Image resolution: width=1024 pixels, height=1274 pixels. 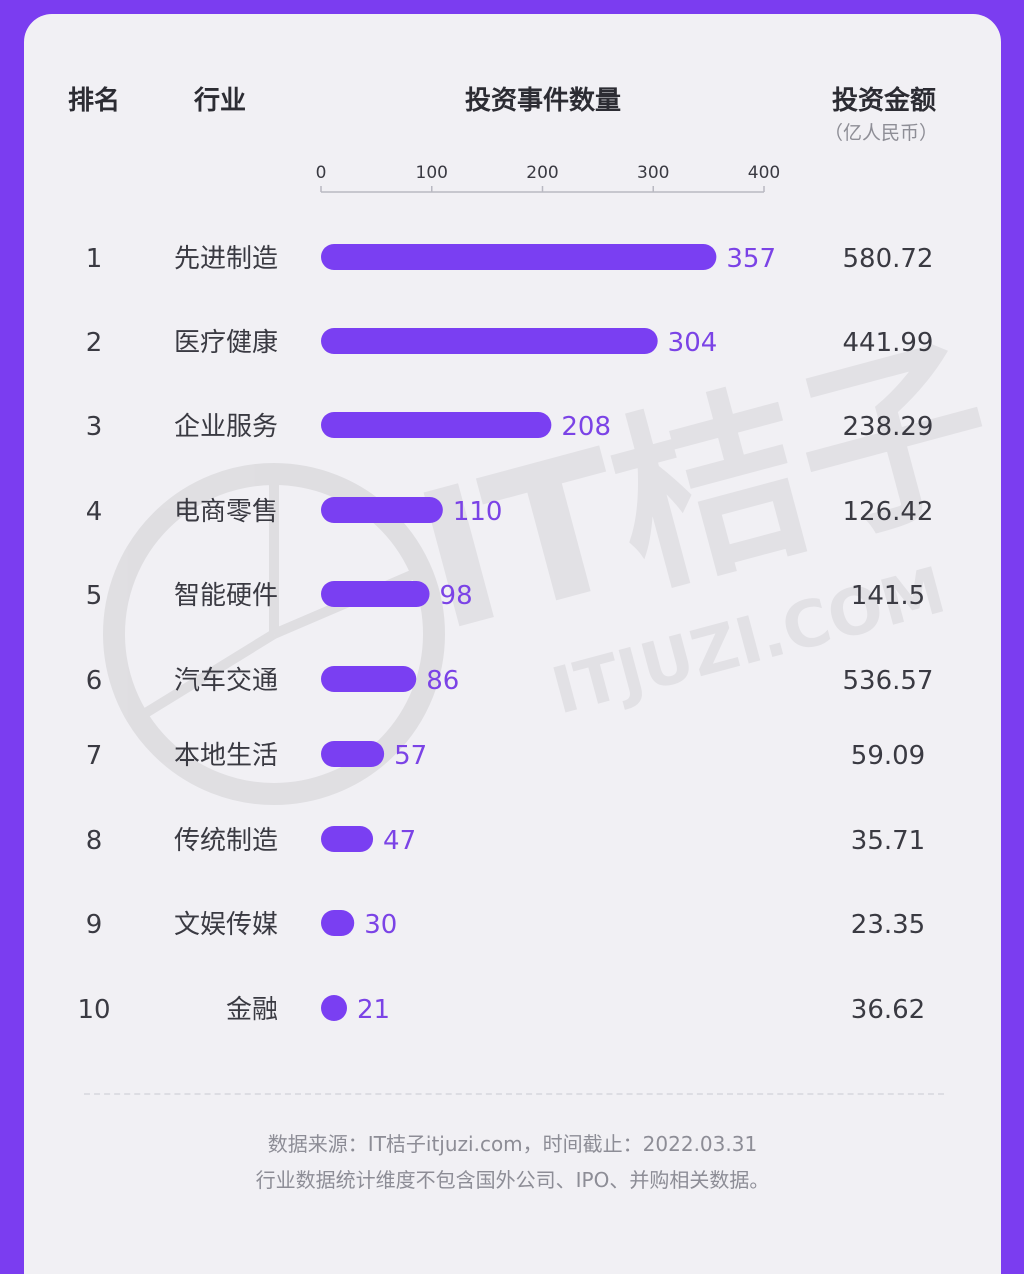 I want to click on industry-label: 医疗健康, so click(x=226, y=343).